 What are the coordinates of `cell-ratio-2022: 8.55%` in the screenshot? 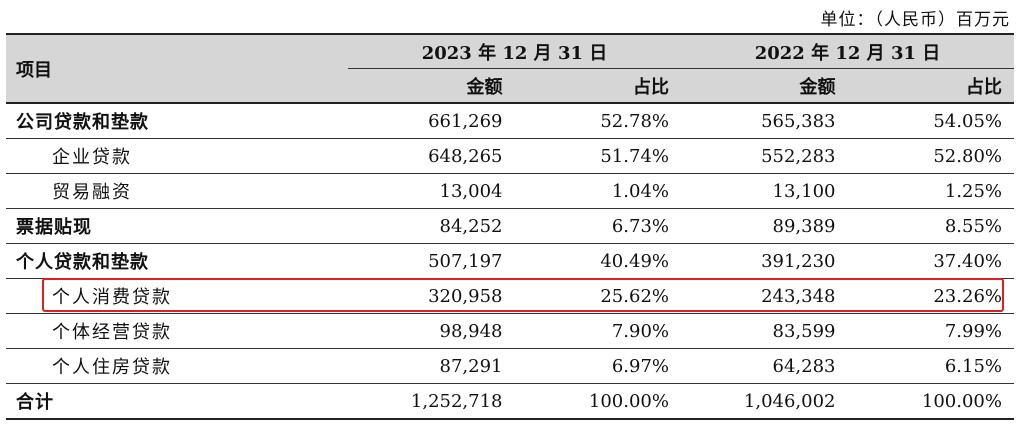 It's located at (930, 226).